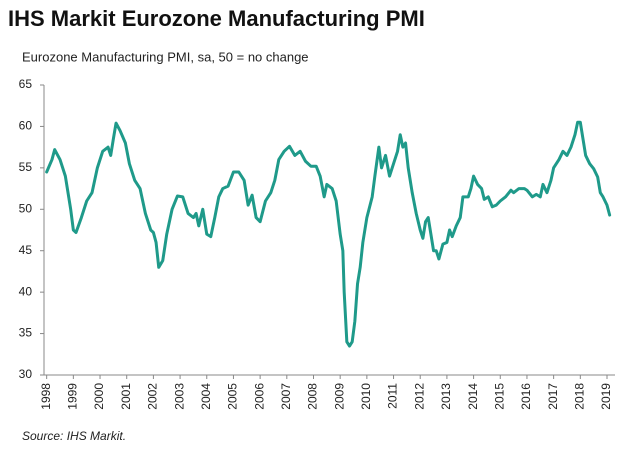 This screenshot has height=453, width=632. What do you see at coordinates (26, 84) in the screenshot?
I see `y-tick-label: 65` at bounding box center [26, 84].